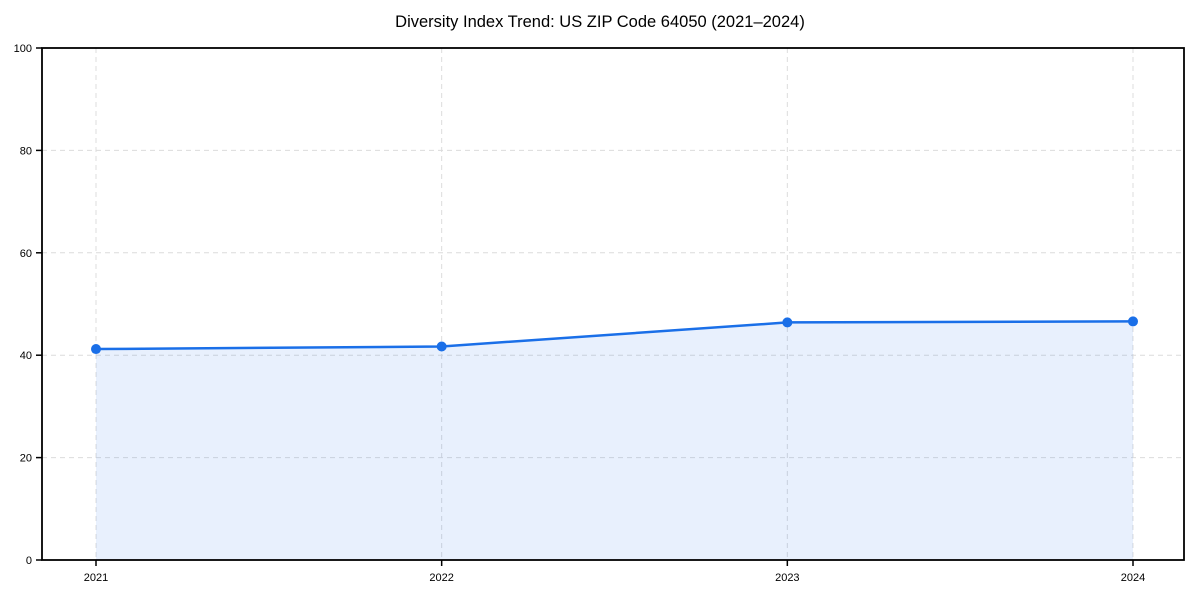  I want to click on y-axis-tick-label: 60, so click(26, 254).